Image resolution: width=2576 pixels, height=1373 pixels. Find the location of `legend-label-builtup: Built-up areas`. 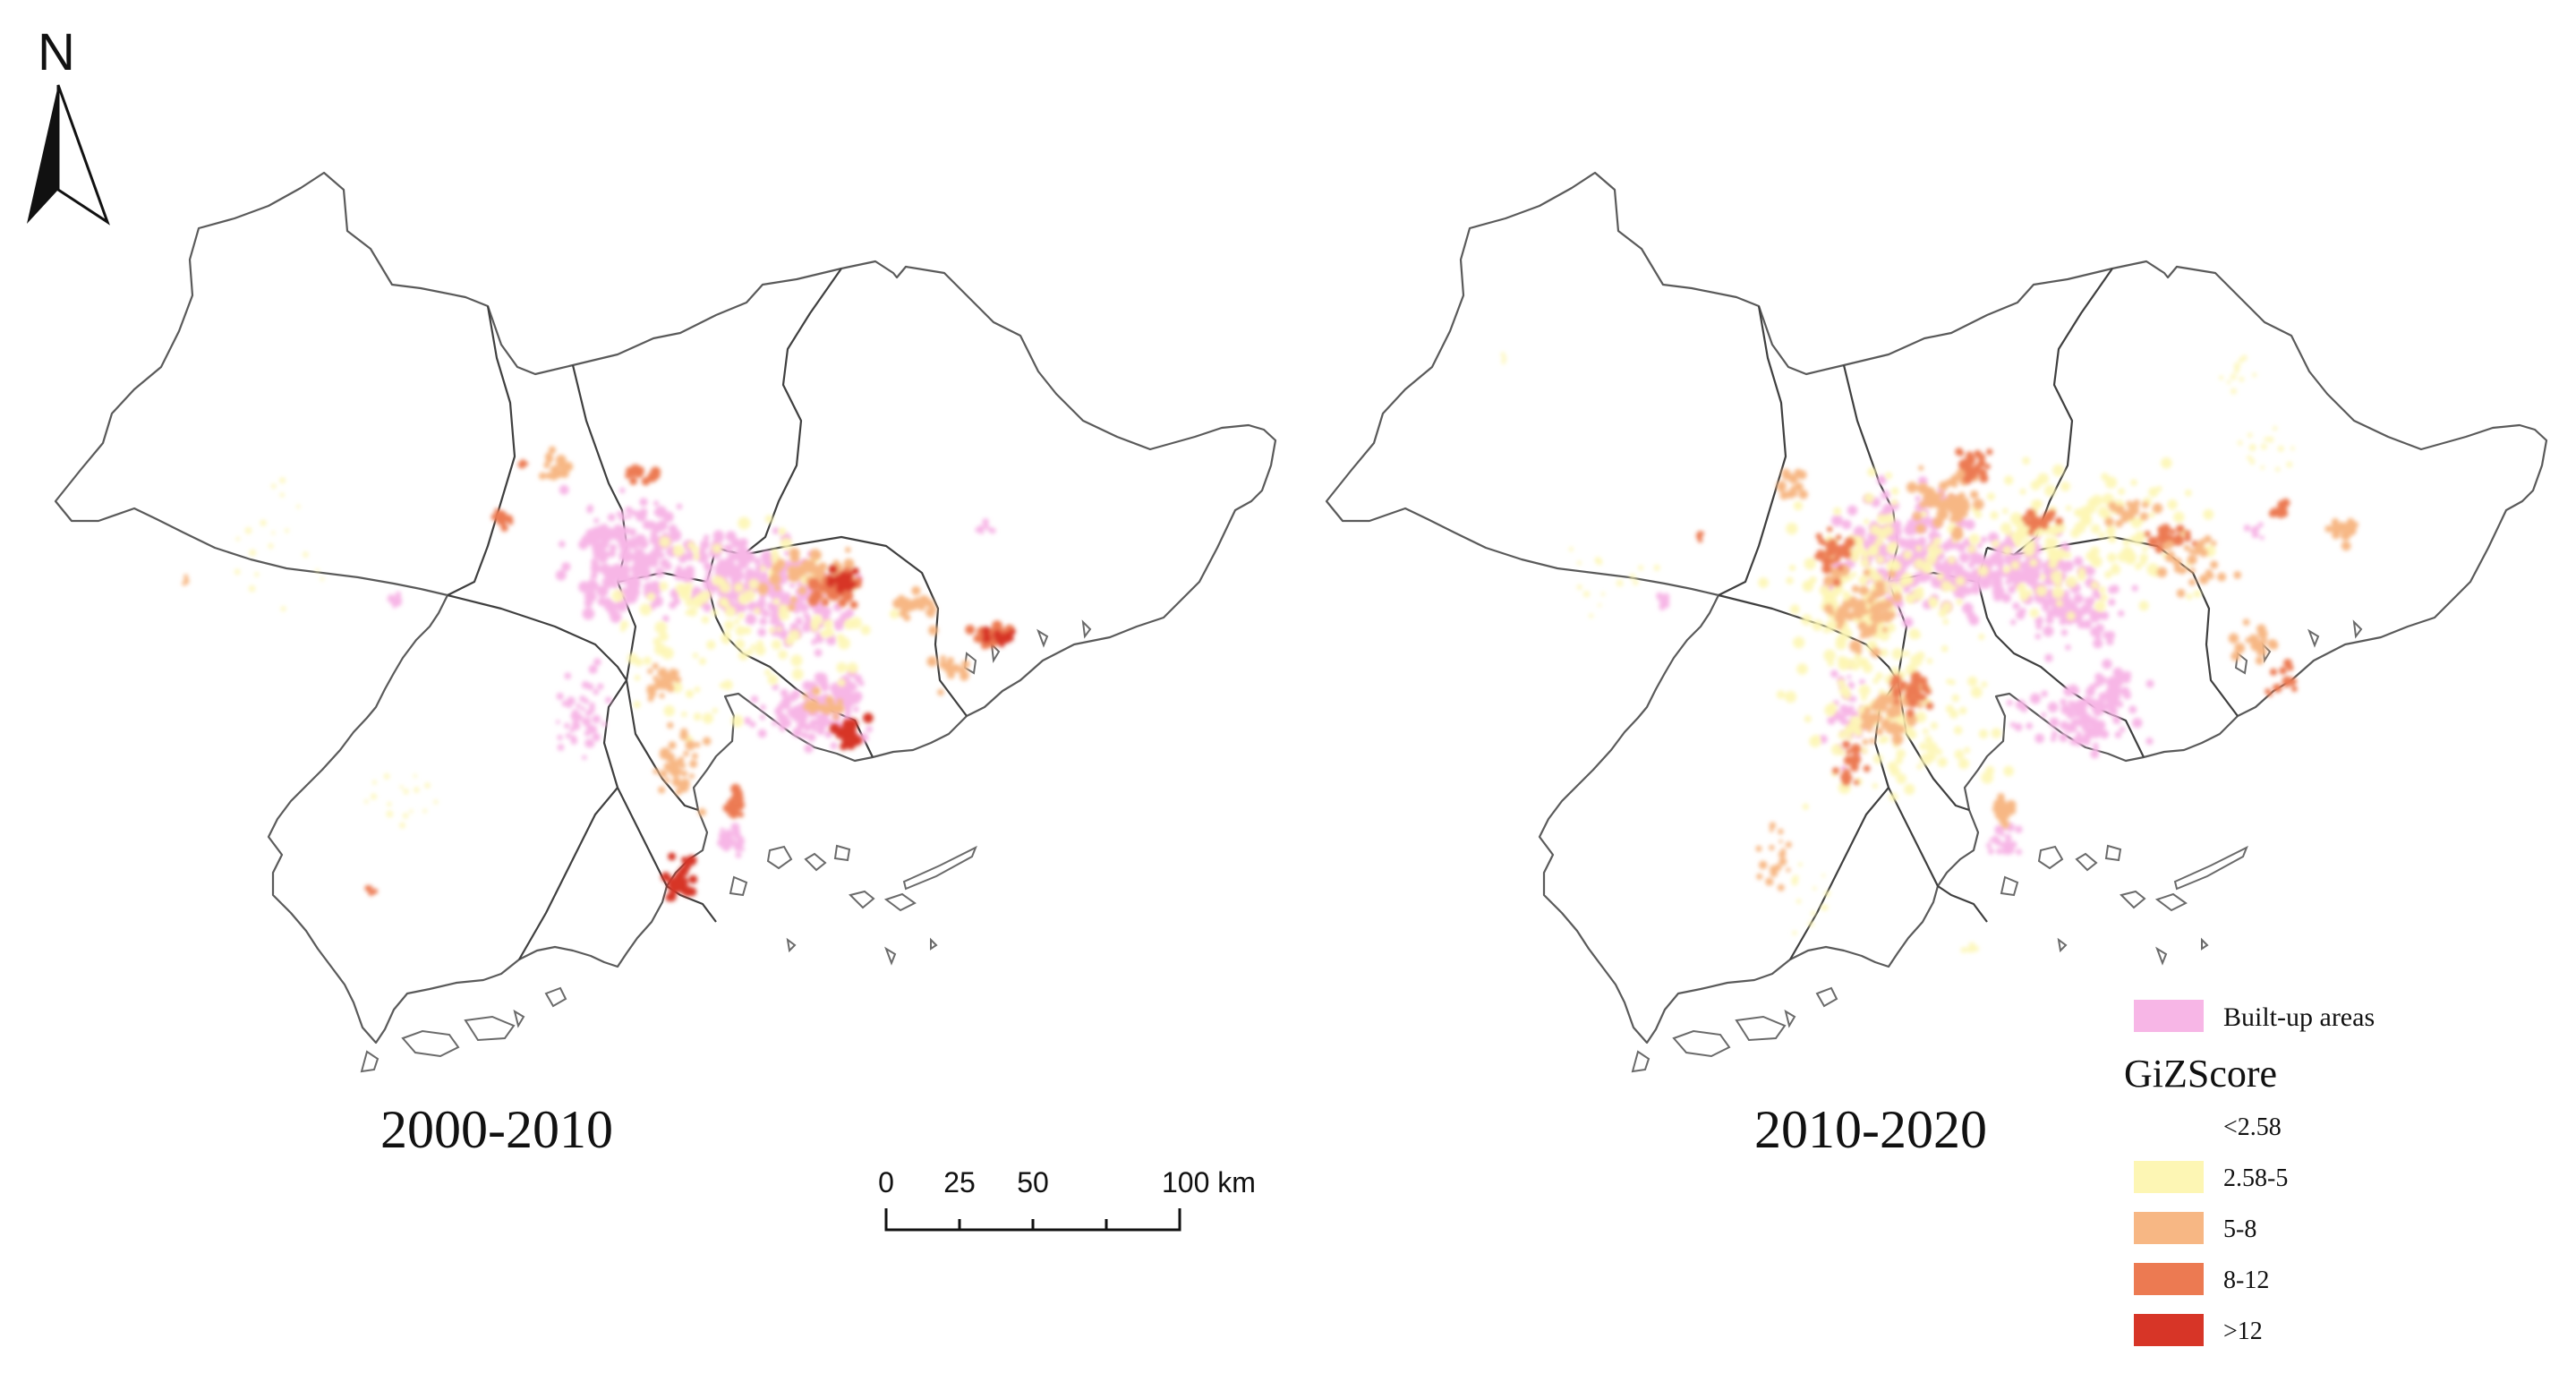

legend-label-builtup: Built-up areas is located at coordinates (2299, 1017).